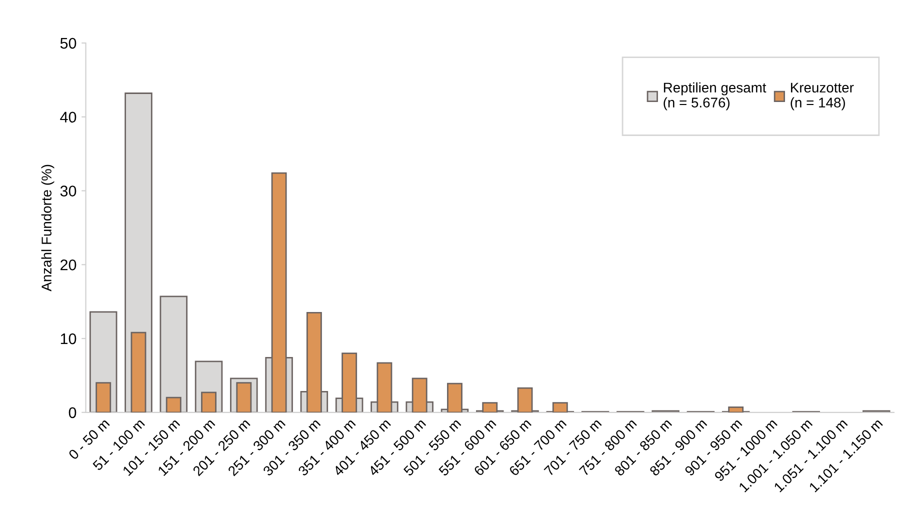 This screenshot has width=903, height=506. What do you see at coordinates (72, 412) in the screenshot?
I see `y-tick-label: 0` at bounding box center [72, 412].